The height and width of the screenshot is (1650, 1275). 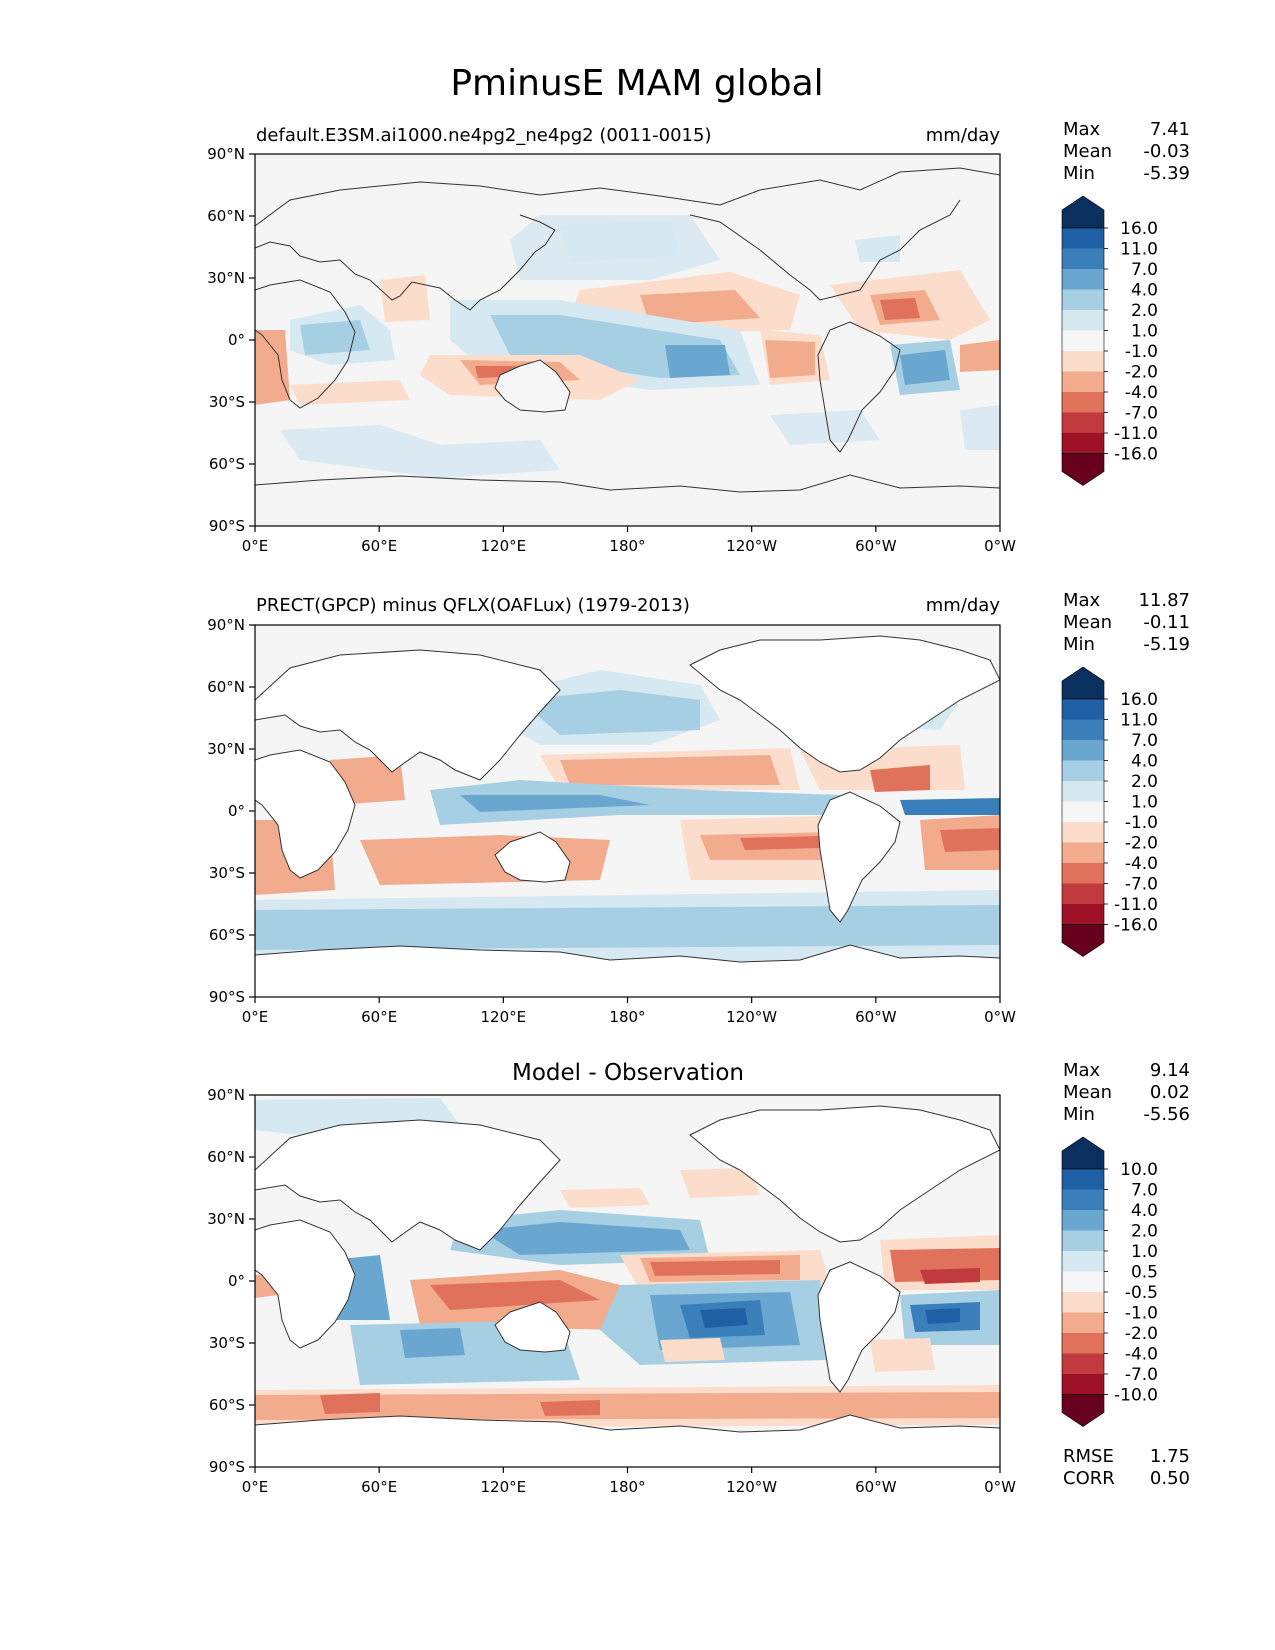 I want to click on coastline-north-america, so click(x=825, y=250).